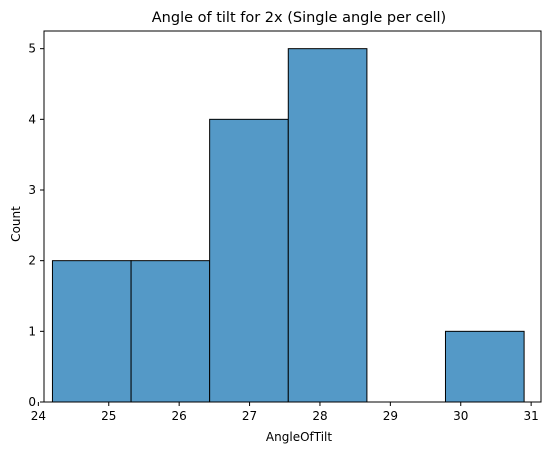 This screenshot has width=554, height=455. I want to click on x-tick-label: 30, so click(460, 416).